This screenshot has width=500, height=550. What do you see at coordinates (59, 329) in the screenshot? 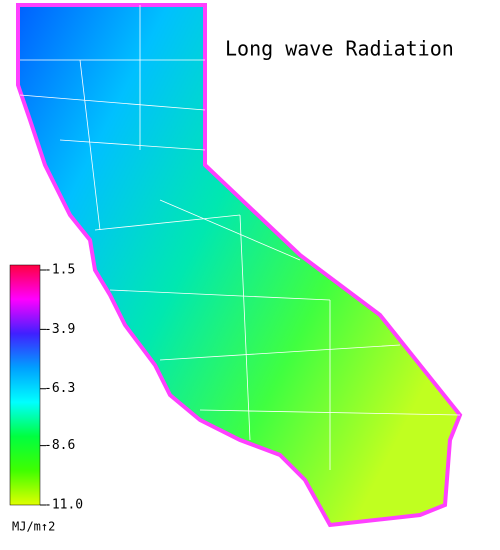
I see `colorbar-tick-label: -3.9` at bounding box center [59, 329].